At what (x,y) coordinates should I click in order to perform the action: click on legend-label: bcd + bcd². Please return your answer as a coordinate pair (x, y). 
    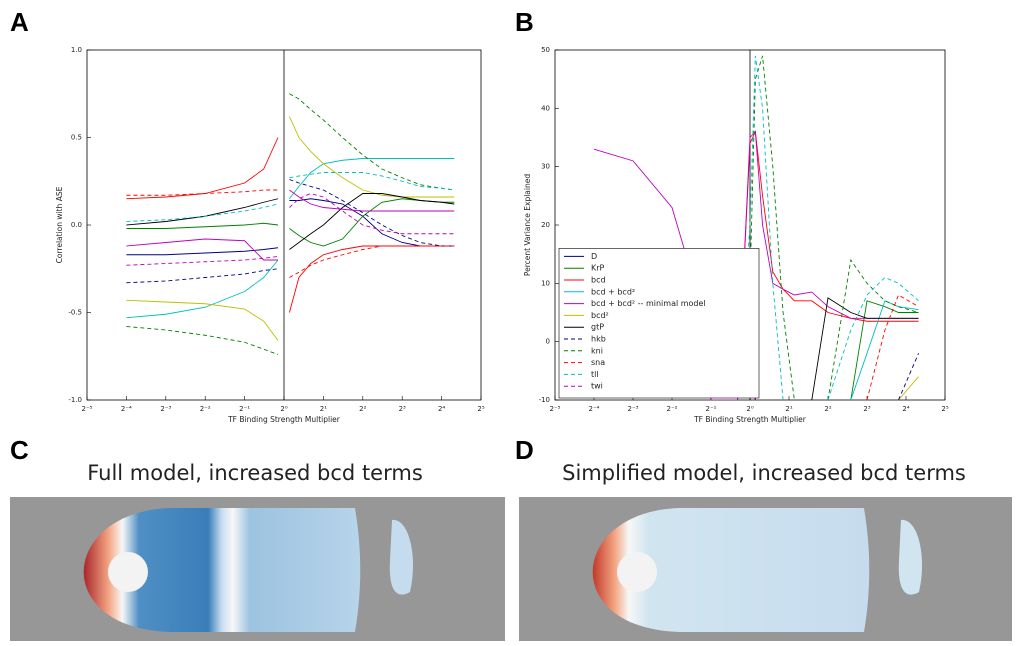
    Looking at the image, I should click on (613, 291).